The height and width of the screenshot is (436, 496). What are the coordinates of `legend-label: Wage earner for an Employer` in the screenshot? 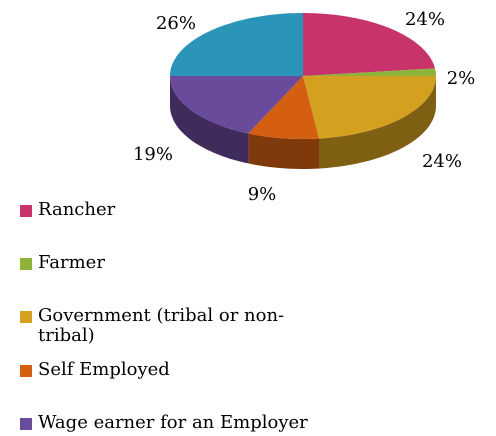 It's located at (173, 422).